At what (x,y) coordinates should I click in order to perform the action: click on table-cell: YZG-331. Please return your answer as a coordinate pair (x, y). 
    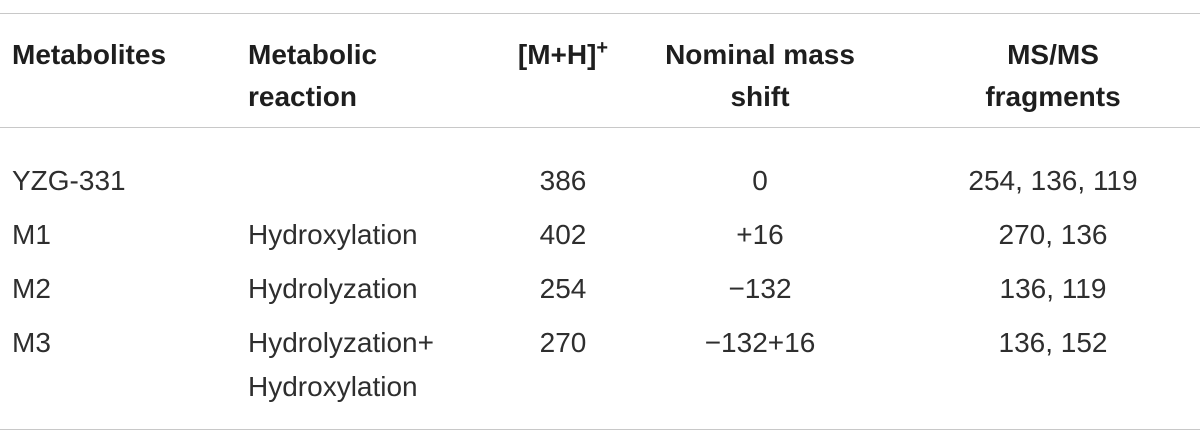
    Looking at the image, I should click on (124, 168).